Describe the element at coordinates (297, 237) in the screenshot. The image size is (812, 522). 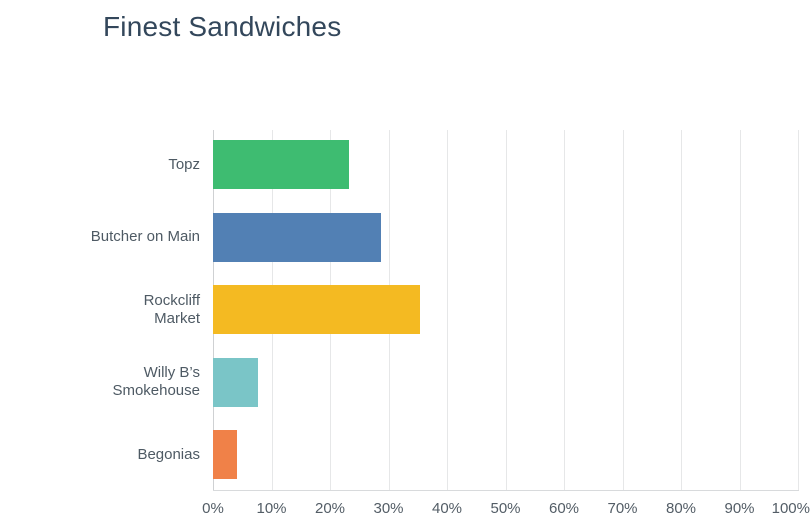
I see `bar-butcher-on-main` at that location.